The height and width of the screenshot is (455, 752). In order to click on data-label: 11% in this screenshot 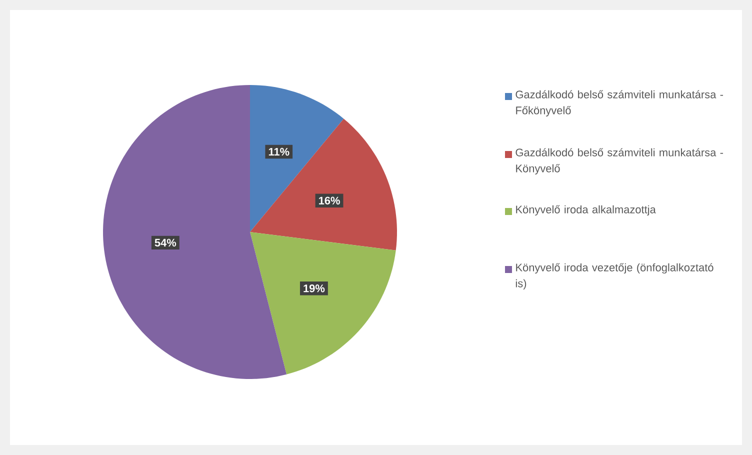, I will do `click(279, 152)`.